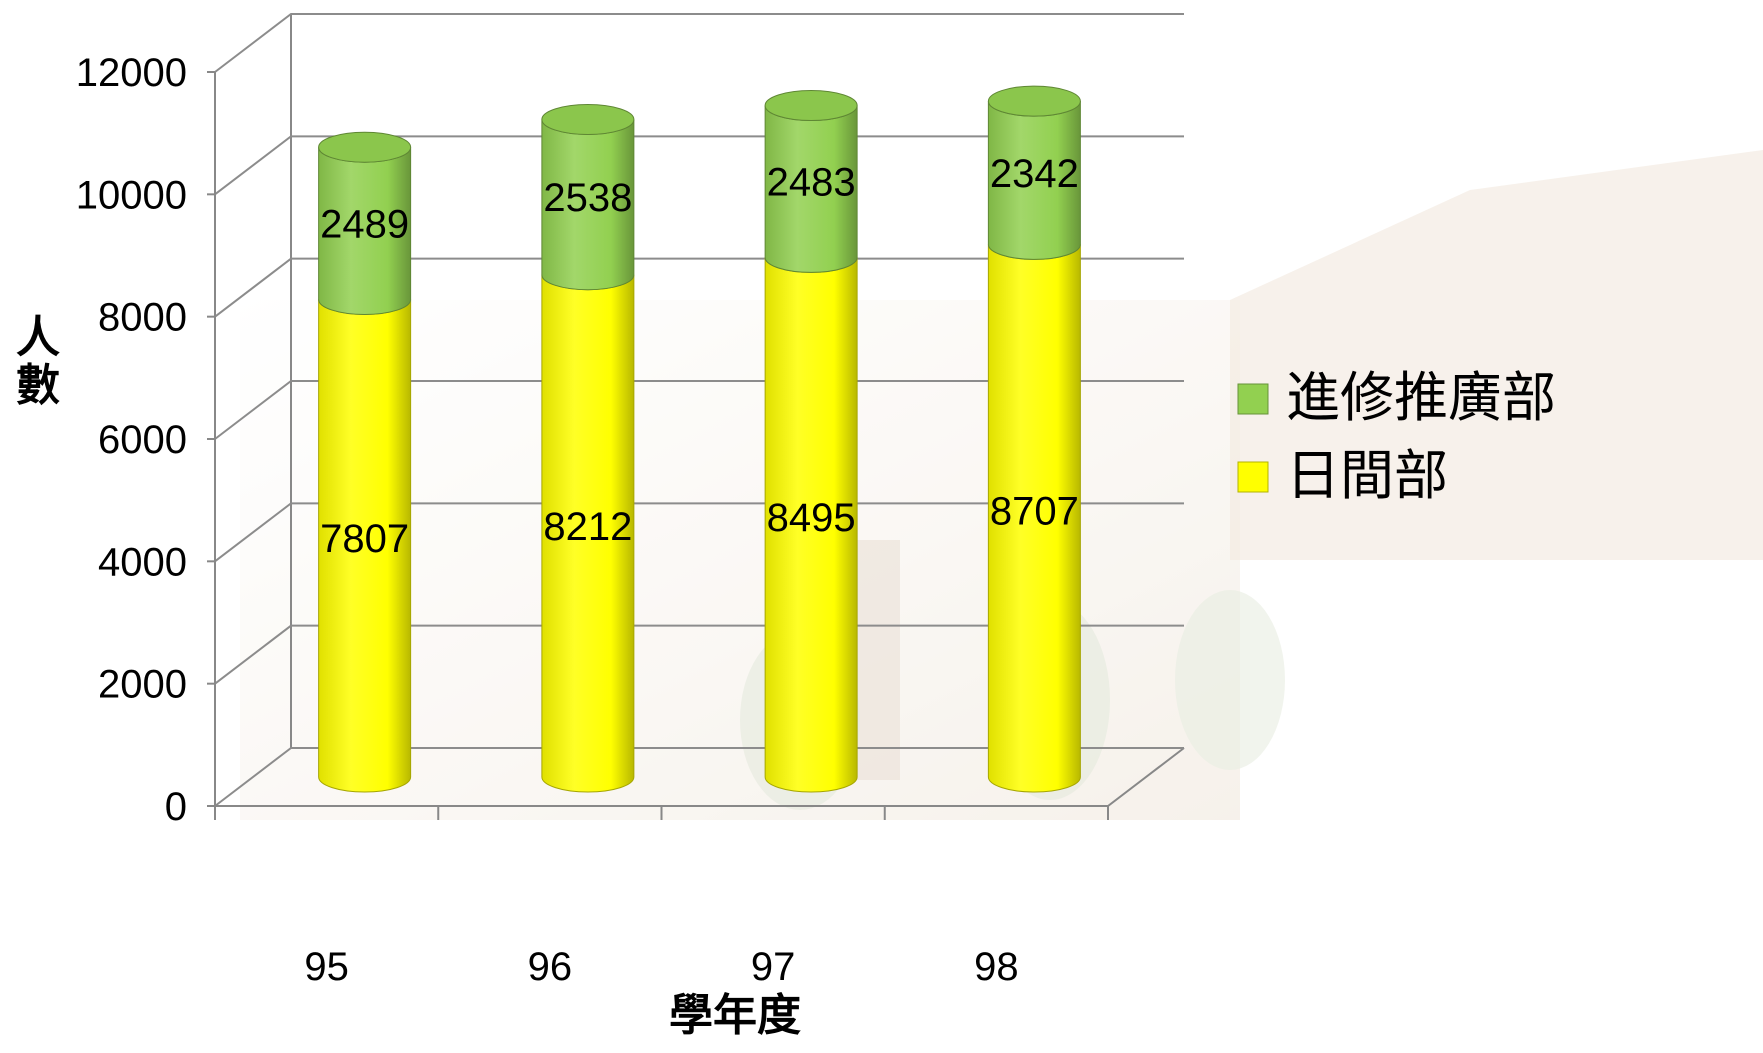 The image size is (1763, 1053). What do you see at coordinates (773, 967) in the screenshot?
I see `x-tick-label: 97` at bounding box center [773, 967].